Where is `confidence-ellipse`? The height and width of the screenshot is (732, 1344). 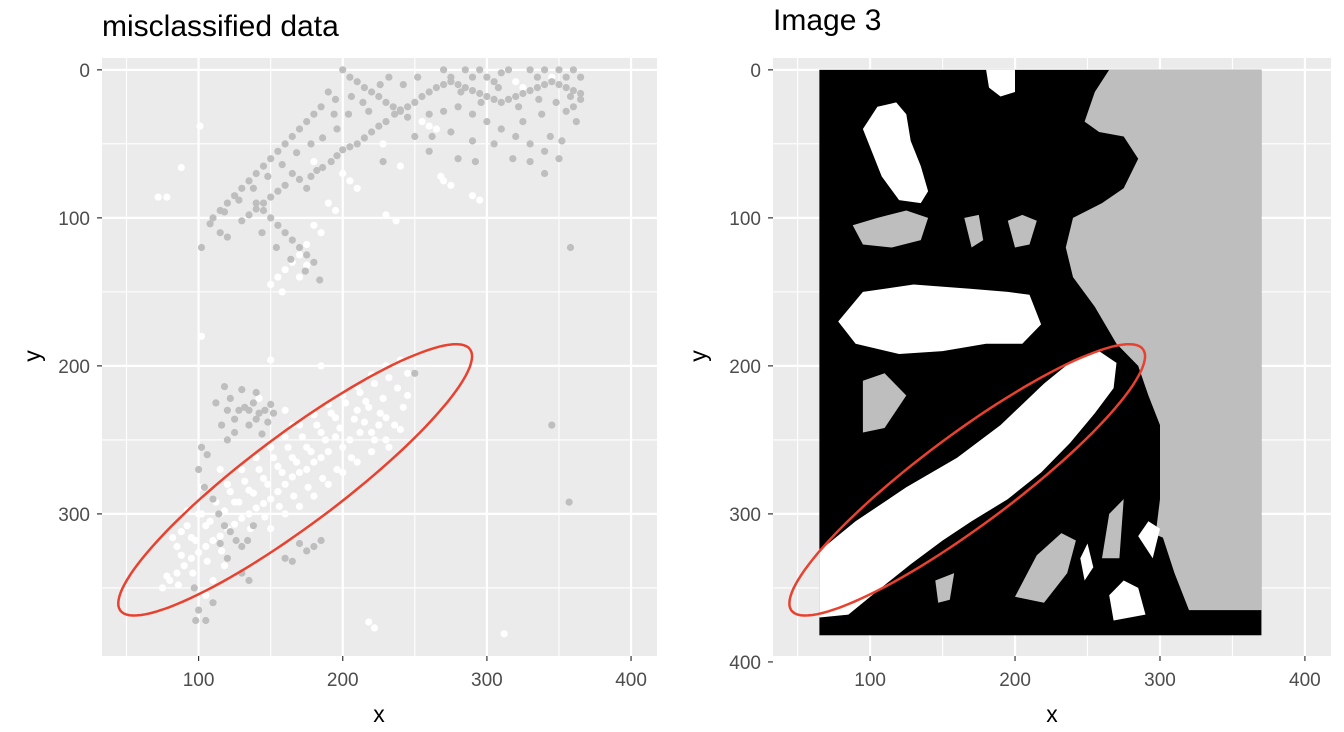
confidence-ellipse is located at coordinates (967, 479).